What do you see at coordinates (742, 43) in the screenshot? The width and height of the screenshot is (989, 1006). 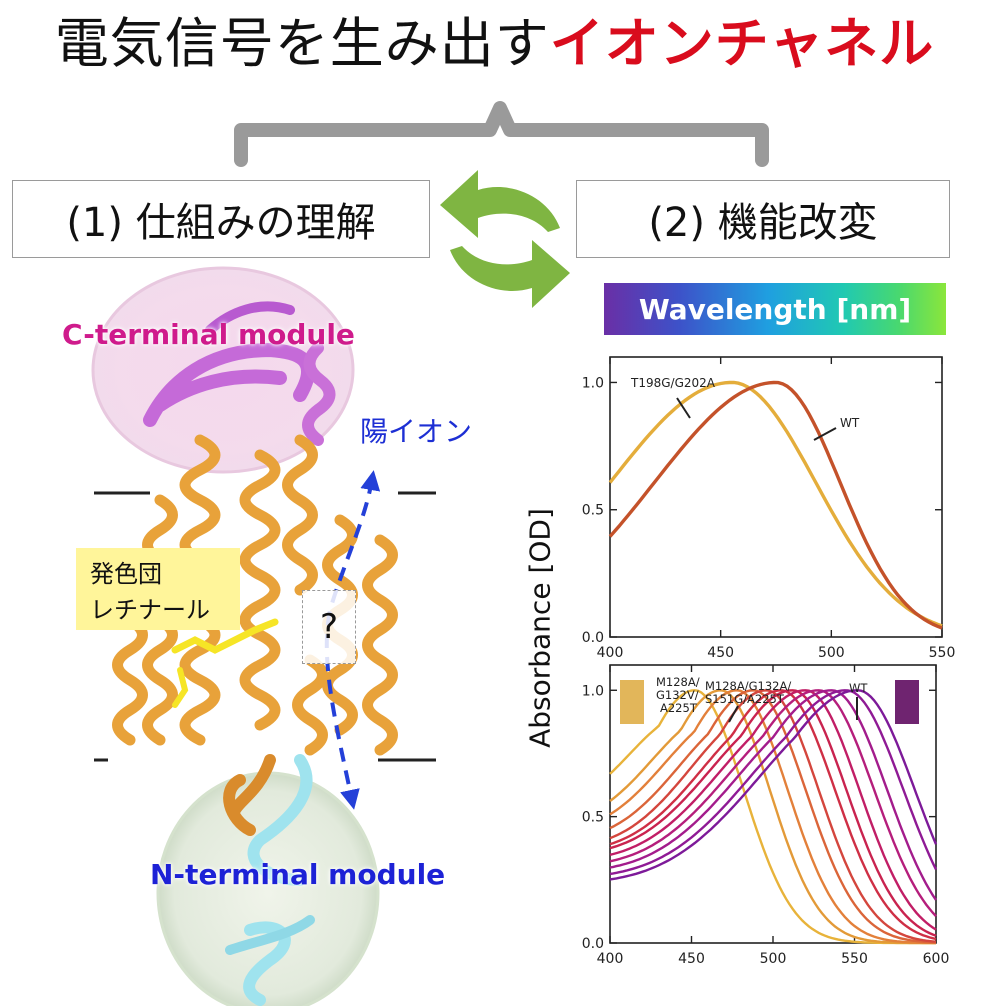 I see `title-highlight: イオンチャネル` at bounding box center [742, 43].